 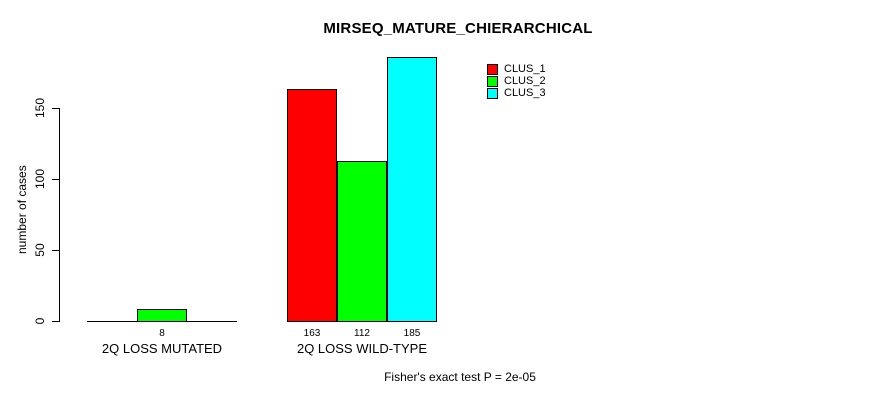 I want to click on legend: CLUS_1 CLUS_2 CLUS_3, so click(x=516, y=81).